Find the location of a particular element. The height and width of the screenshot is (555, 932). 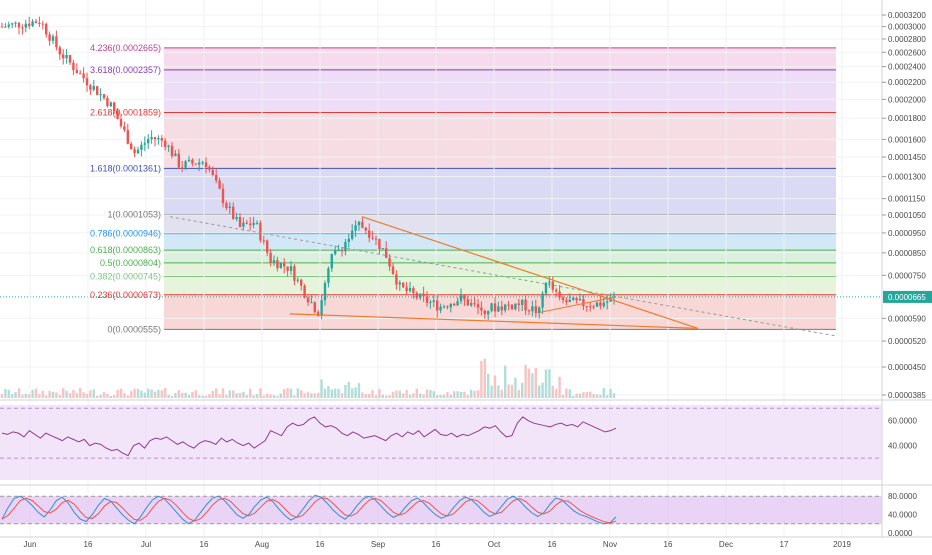

time-tick-label: 16 is located at coordinates (668, 544).